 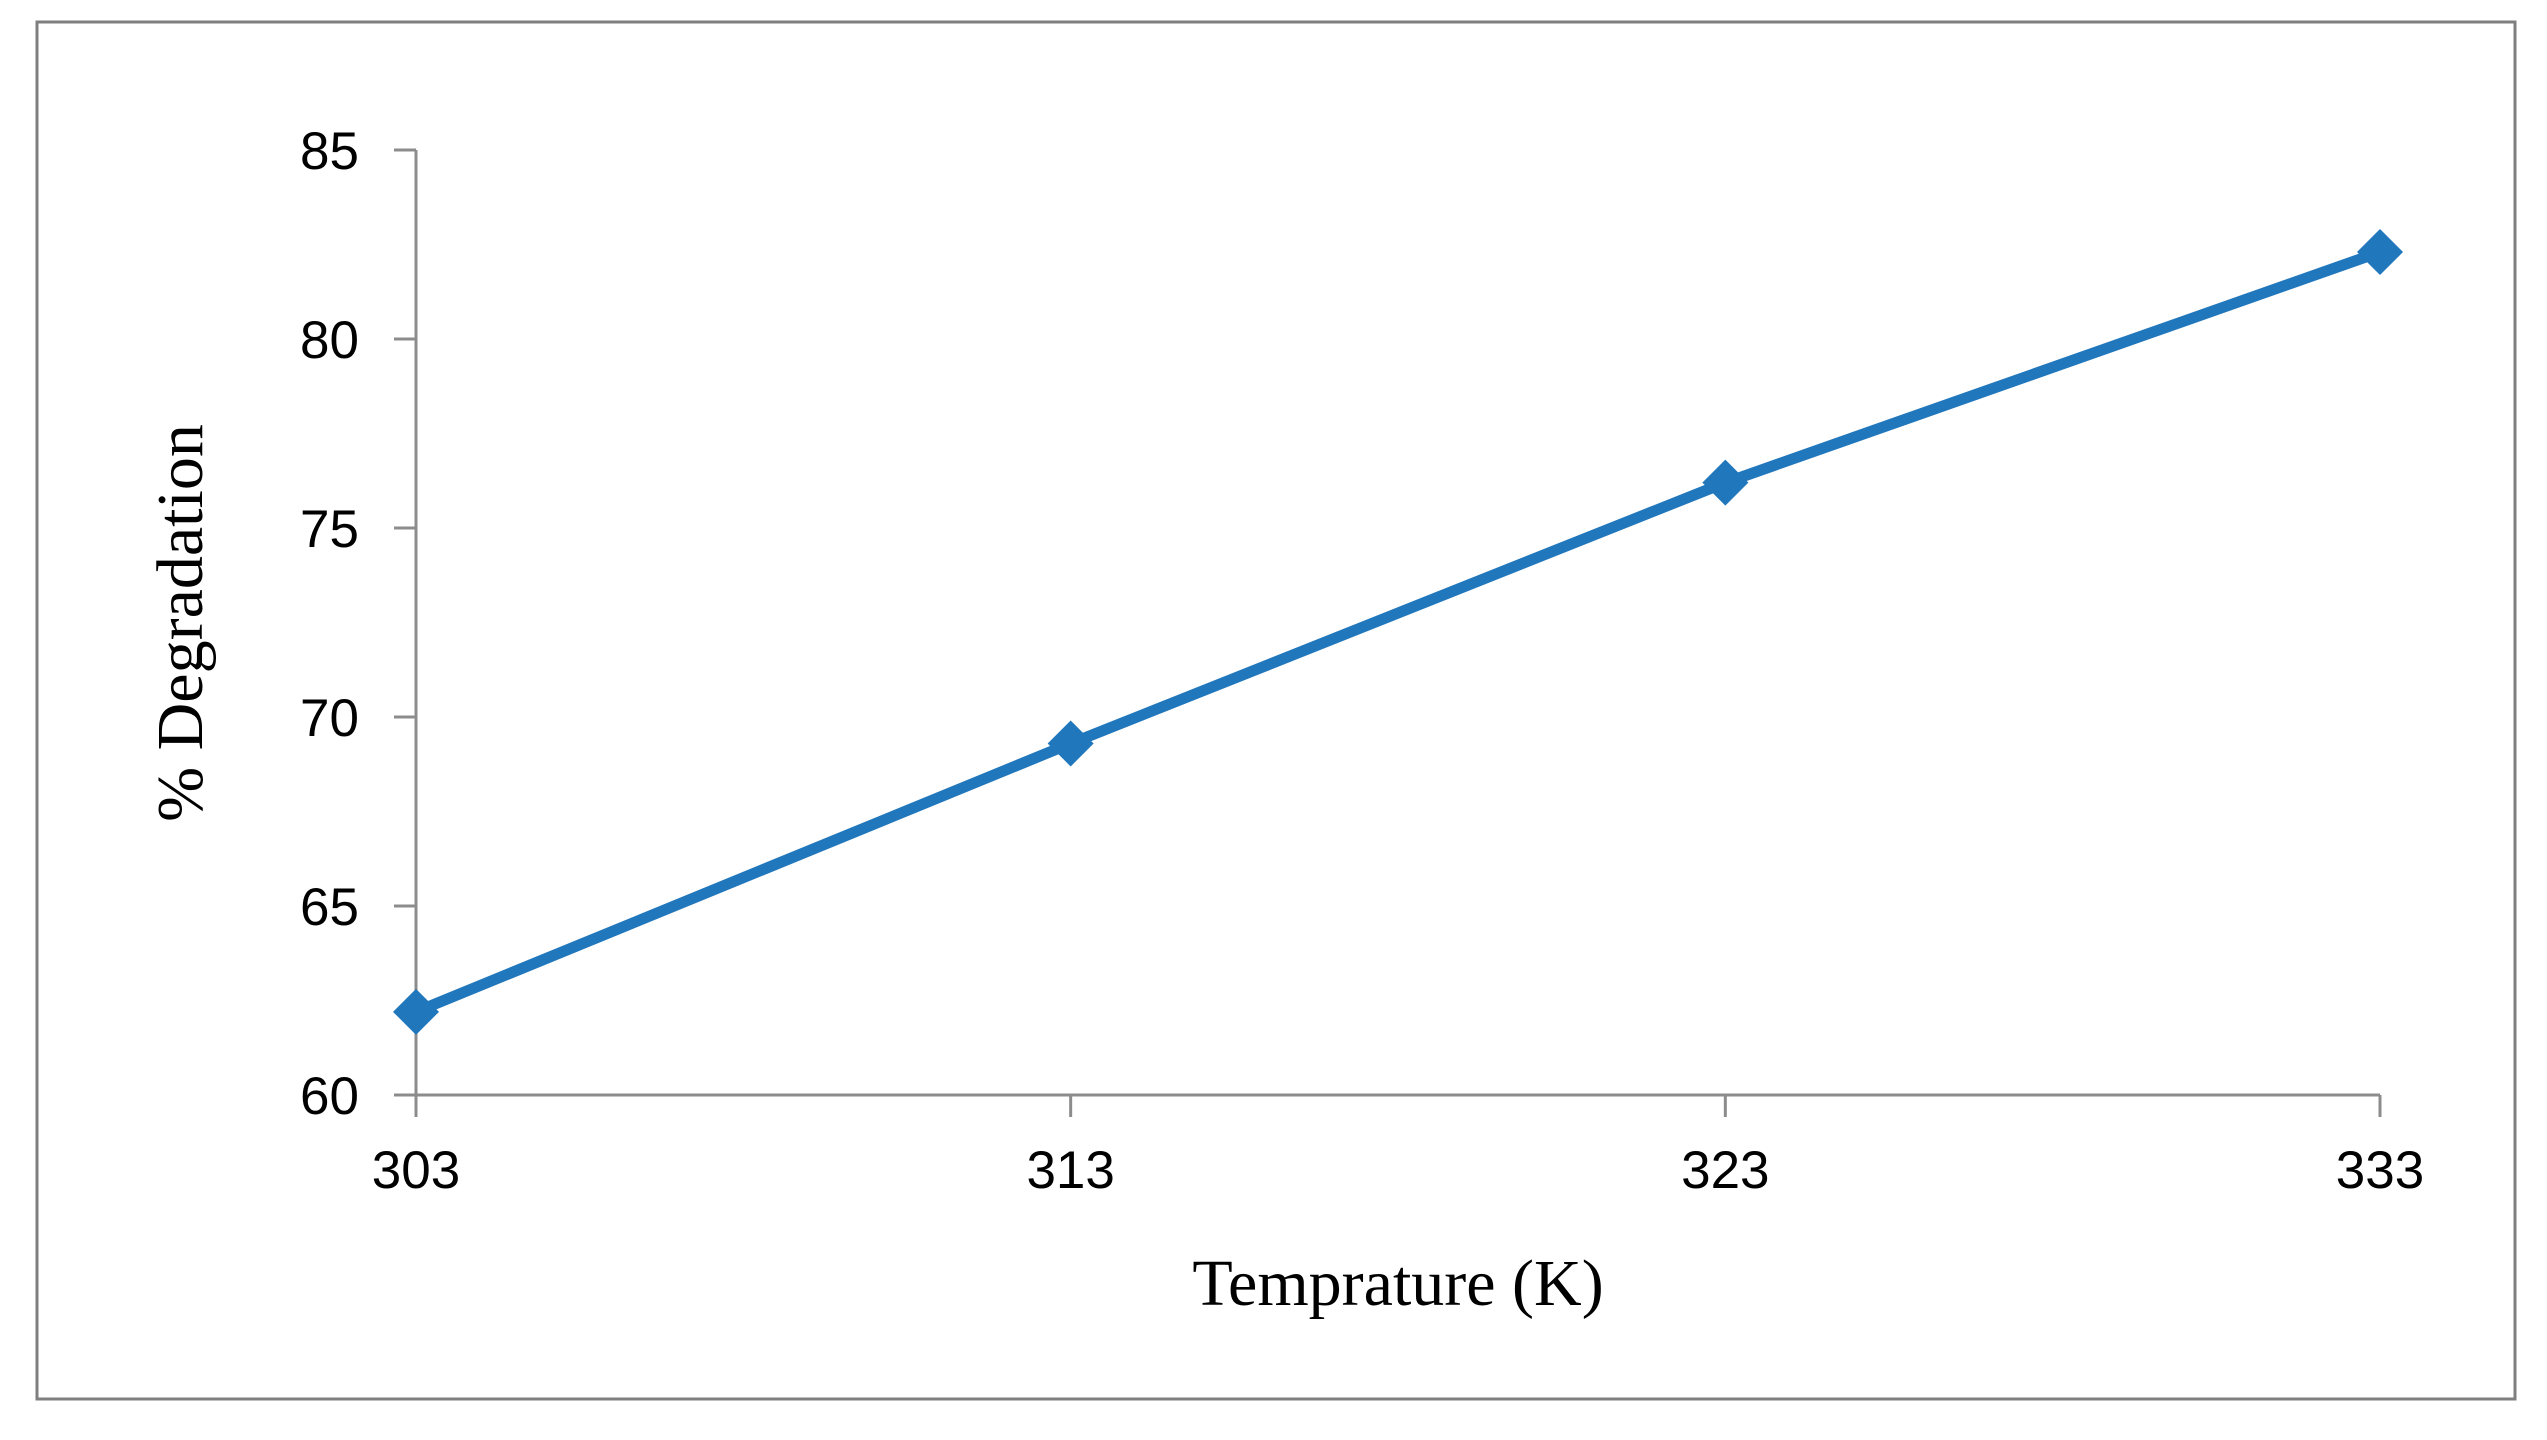 I want to click on y-tick-label: 75, so click(x=329, y=529).